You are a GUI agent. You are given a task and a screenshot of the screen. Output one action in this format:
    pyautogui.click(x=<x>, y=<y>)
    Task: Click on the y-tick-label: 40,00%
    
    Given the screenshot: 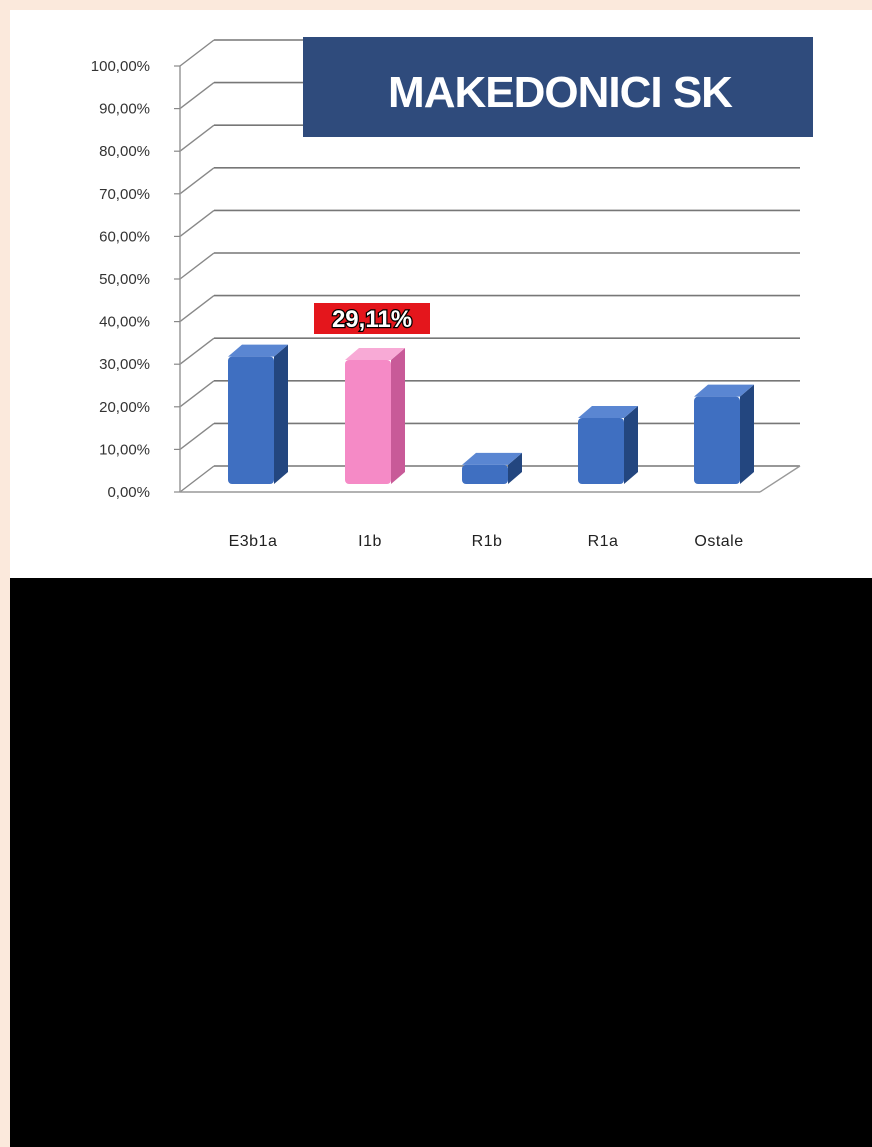 What is the action you would take?
    pyautogui.click(x=124, y=322)
    